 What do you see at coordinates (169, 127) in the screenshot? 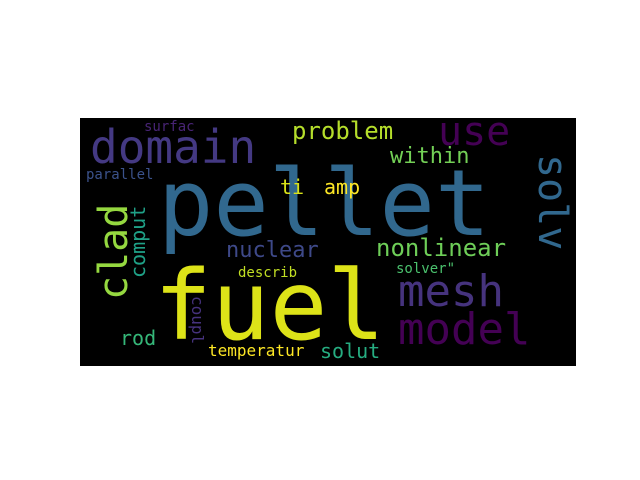
I see `word-surfac: surfac` at bounding box center [169, 127].